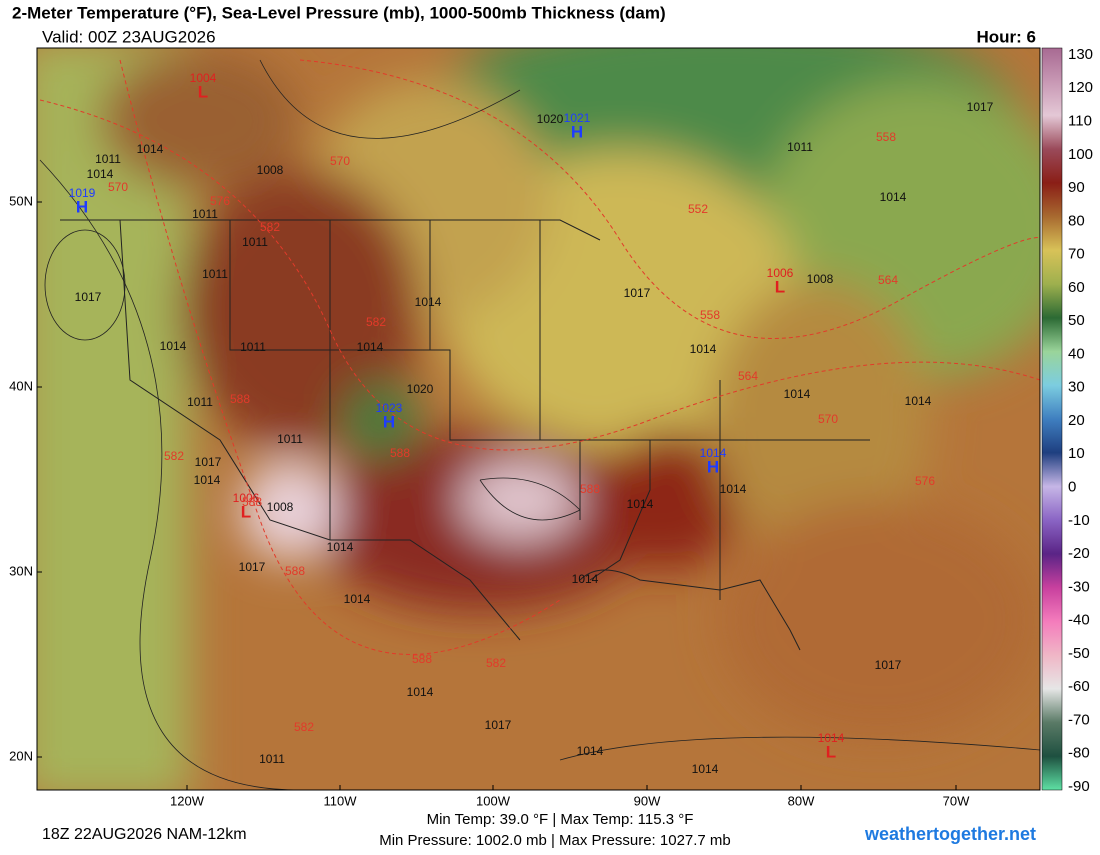 The image size is (1100, 855). What do you see at coordinates (1072, 487) in the screenshot?
I see `colorbar-label: 0` at bounding box center [1072, 487].